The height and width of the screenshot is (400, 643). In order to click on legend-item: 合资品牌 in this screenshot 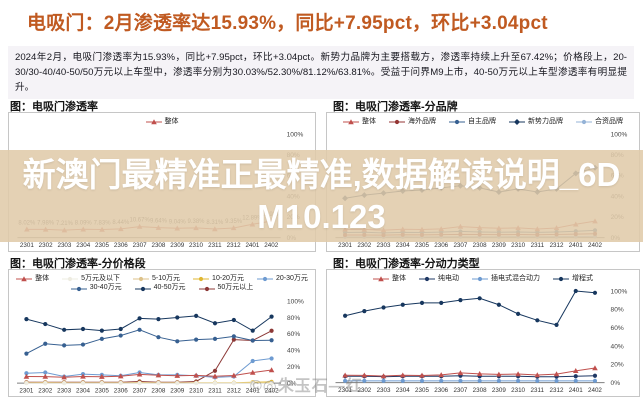, I will do `click(599, 122)`.